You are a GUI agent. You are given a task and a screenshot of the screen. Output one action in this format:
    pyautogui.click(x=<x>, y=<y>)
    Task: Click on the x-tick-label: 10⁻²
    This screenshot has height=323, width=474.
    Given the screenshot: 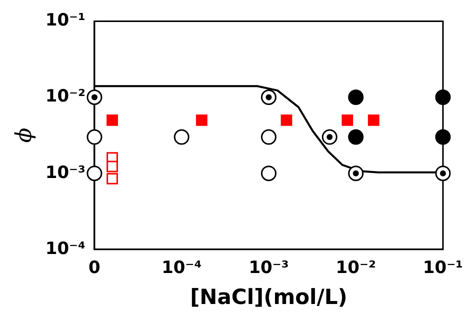 What is the action you would take?
    pyautogui.click(x=356, y=268)
    